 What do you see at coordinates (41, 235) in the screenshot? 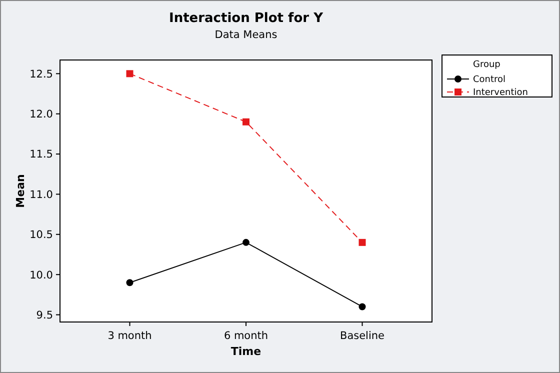
I see `y-tick-label: 10.5` at bounding box center [41, 235].